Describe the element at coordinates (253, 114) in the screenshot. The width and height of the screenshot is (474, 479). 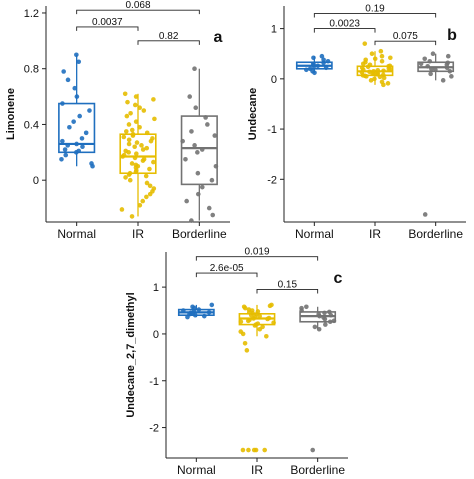
I see `y-axis-label: Undecane` at that location.